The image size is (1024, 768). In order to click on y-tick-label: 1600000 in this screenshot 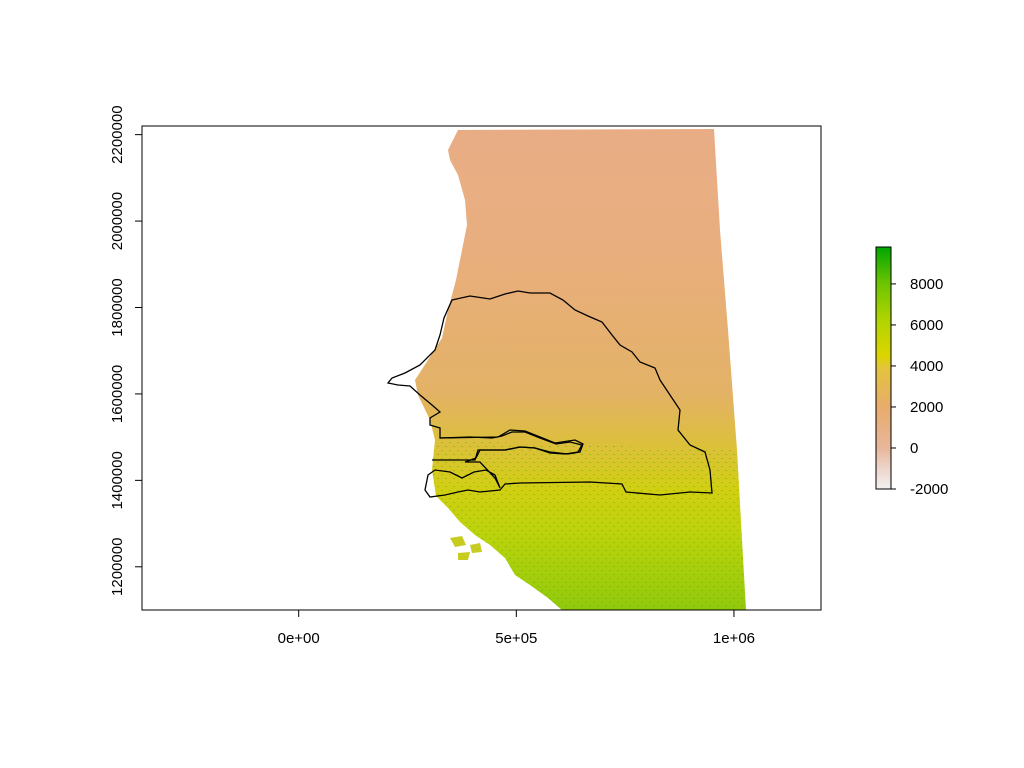, I will do `click(117, 394)`.